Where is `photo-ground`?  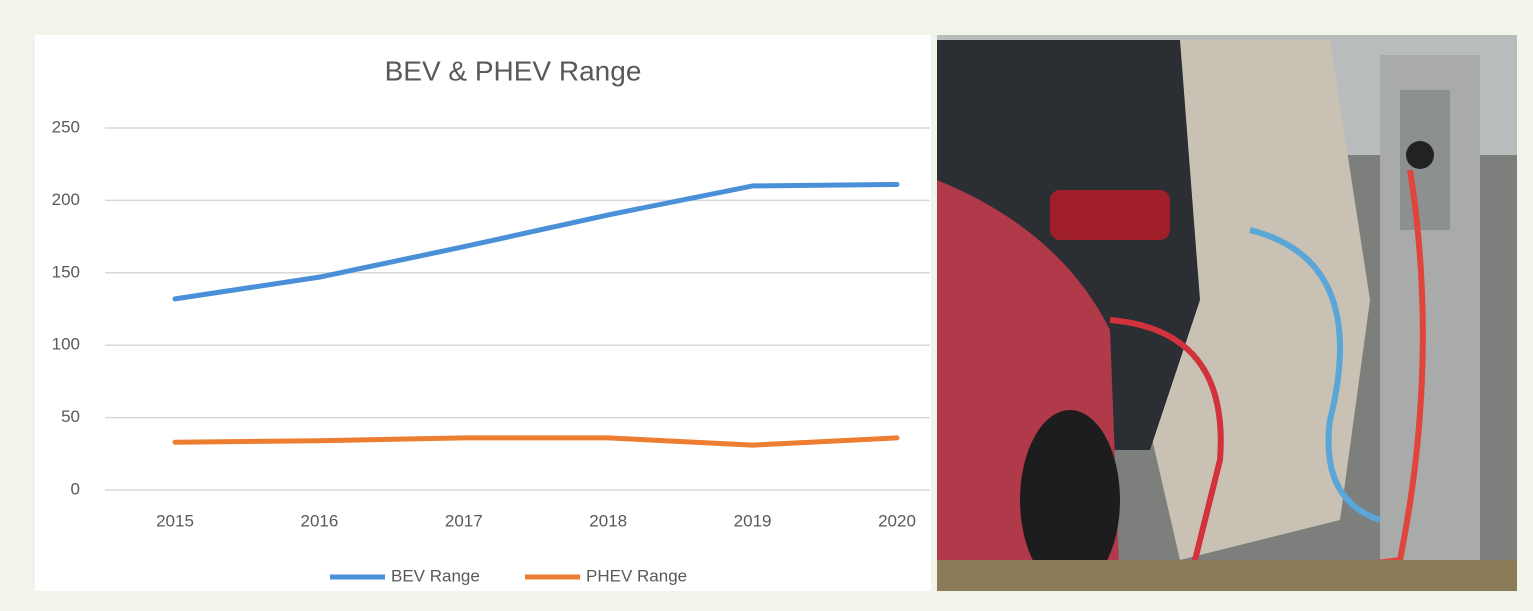
photo-ground is located at coordinates (1227, 575).